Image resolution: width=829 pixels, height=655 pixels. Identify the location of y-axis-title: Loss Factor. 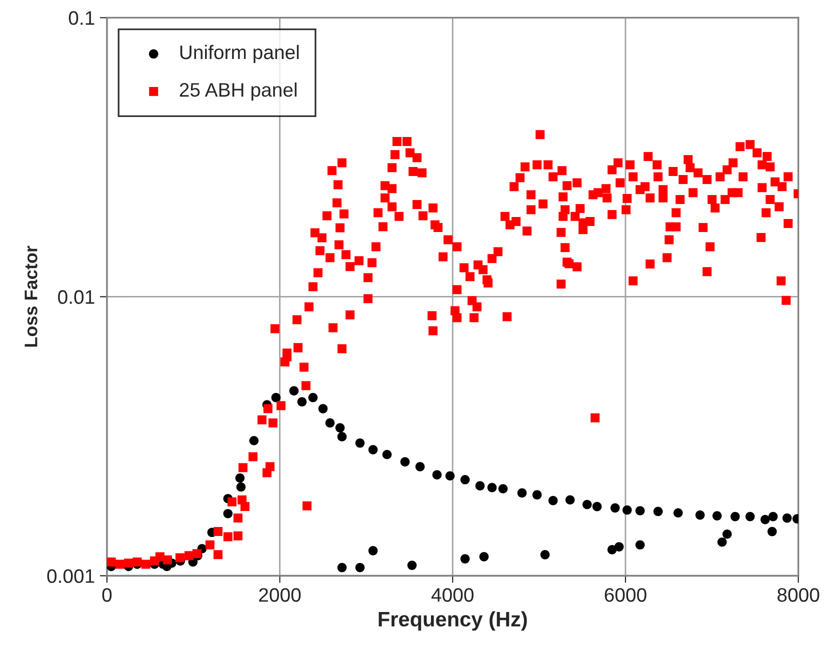
(31, 296).